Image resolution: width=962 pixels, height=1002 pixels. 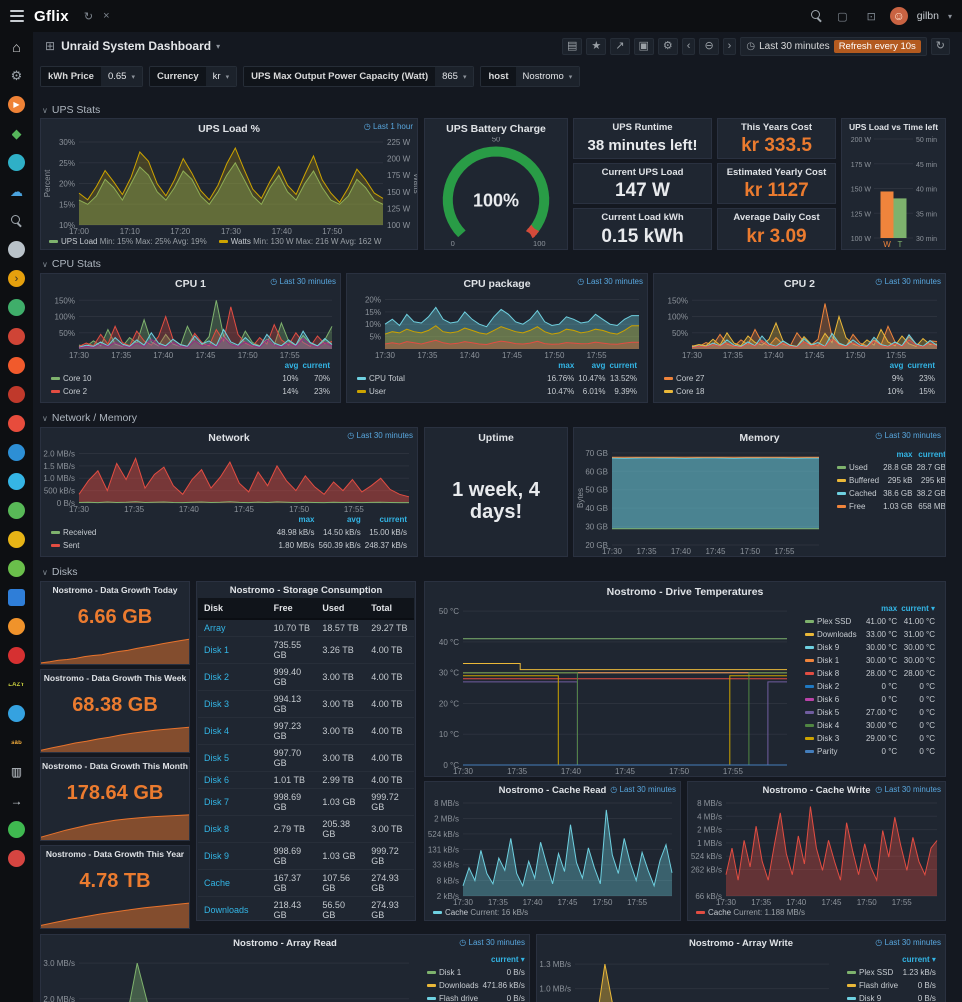 I want to click on legend-item: UPS Load Min: 15% Max: 25% Avg: 19%, so click(x=128, y=241).